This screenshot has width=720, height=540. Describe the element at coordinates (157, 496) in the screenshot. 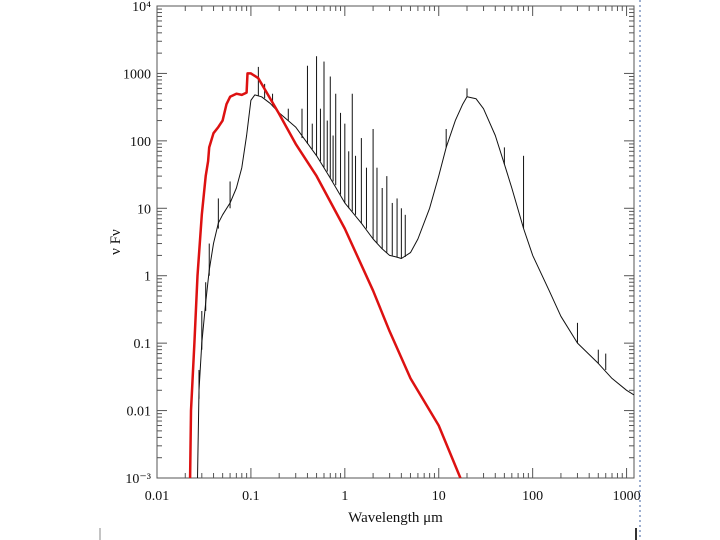

I see `x-tick-label: 0.01` at that location.